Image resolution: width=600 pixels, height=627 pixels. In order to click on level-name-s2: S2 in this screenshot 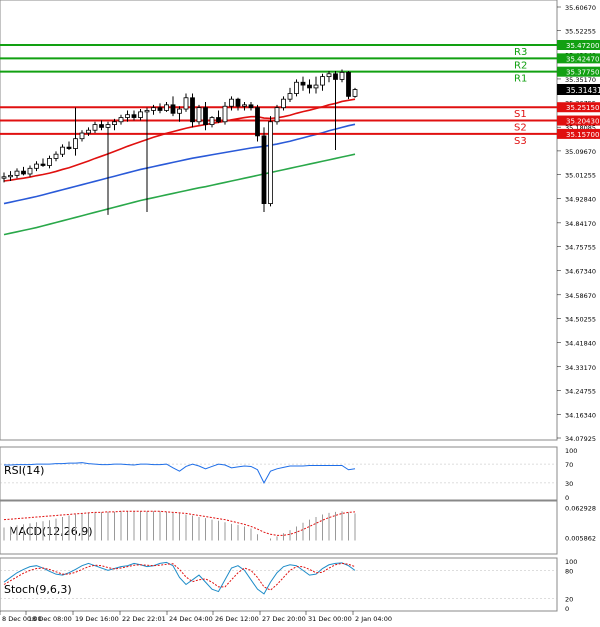, I will do `click(520, 128)`.